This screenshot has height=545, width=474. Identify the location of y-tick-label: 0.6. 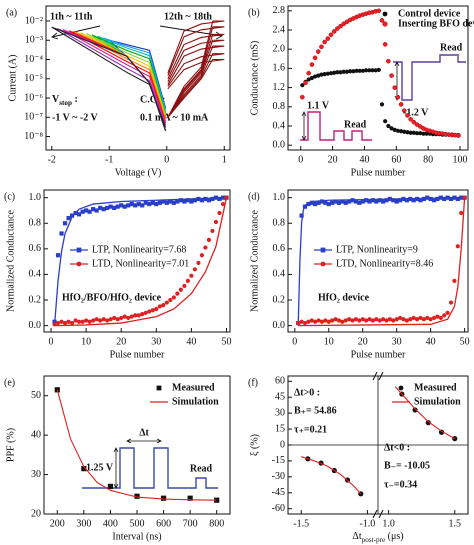
(35, 248).